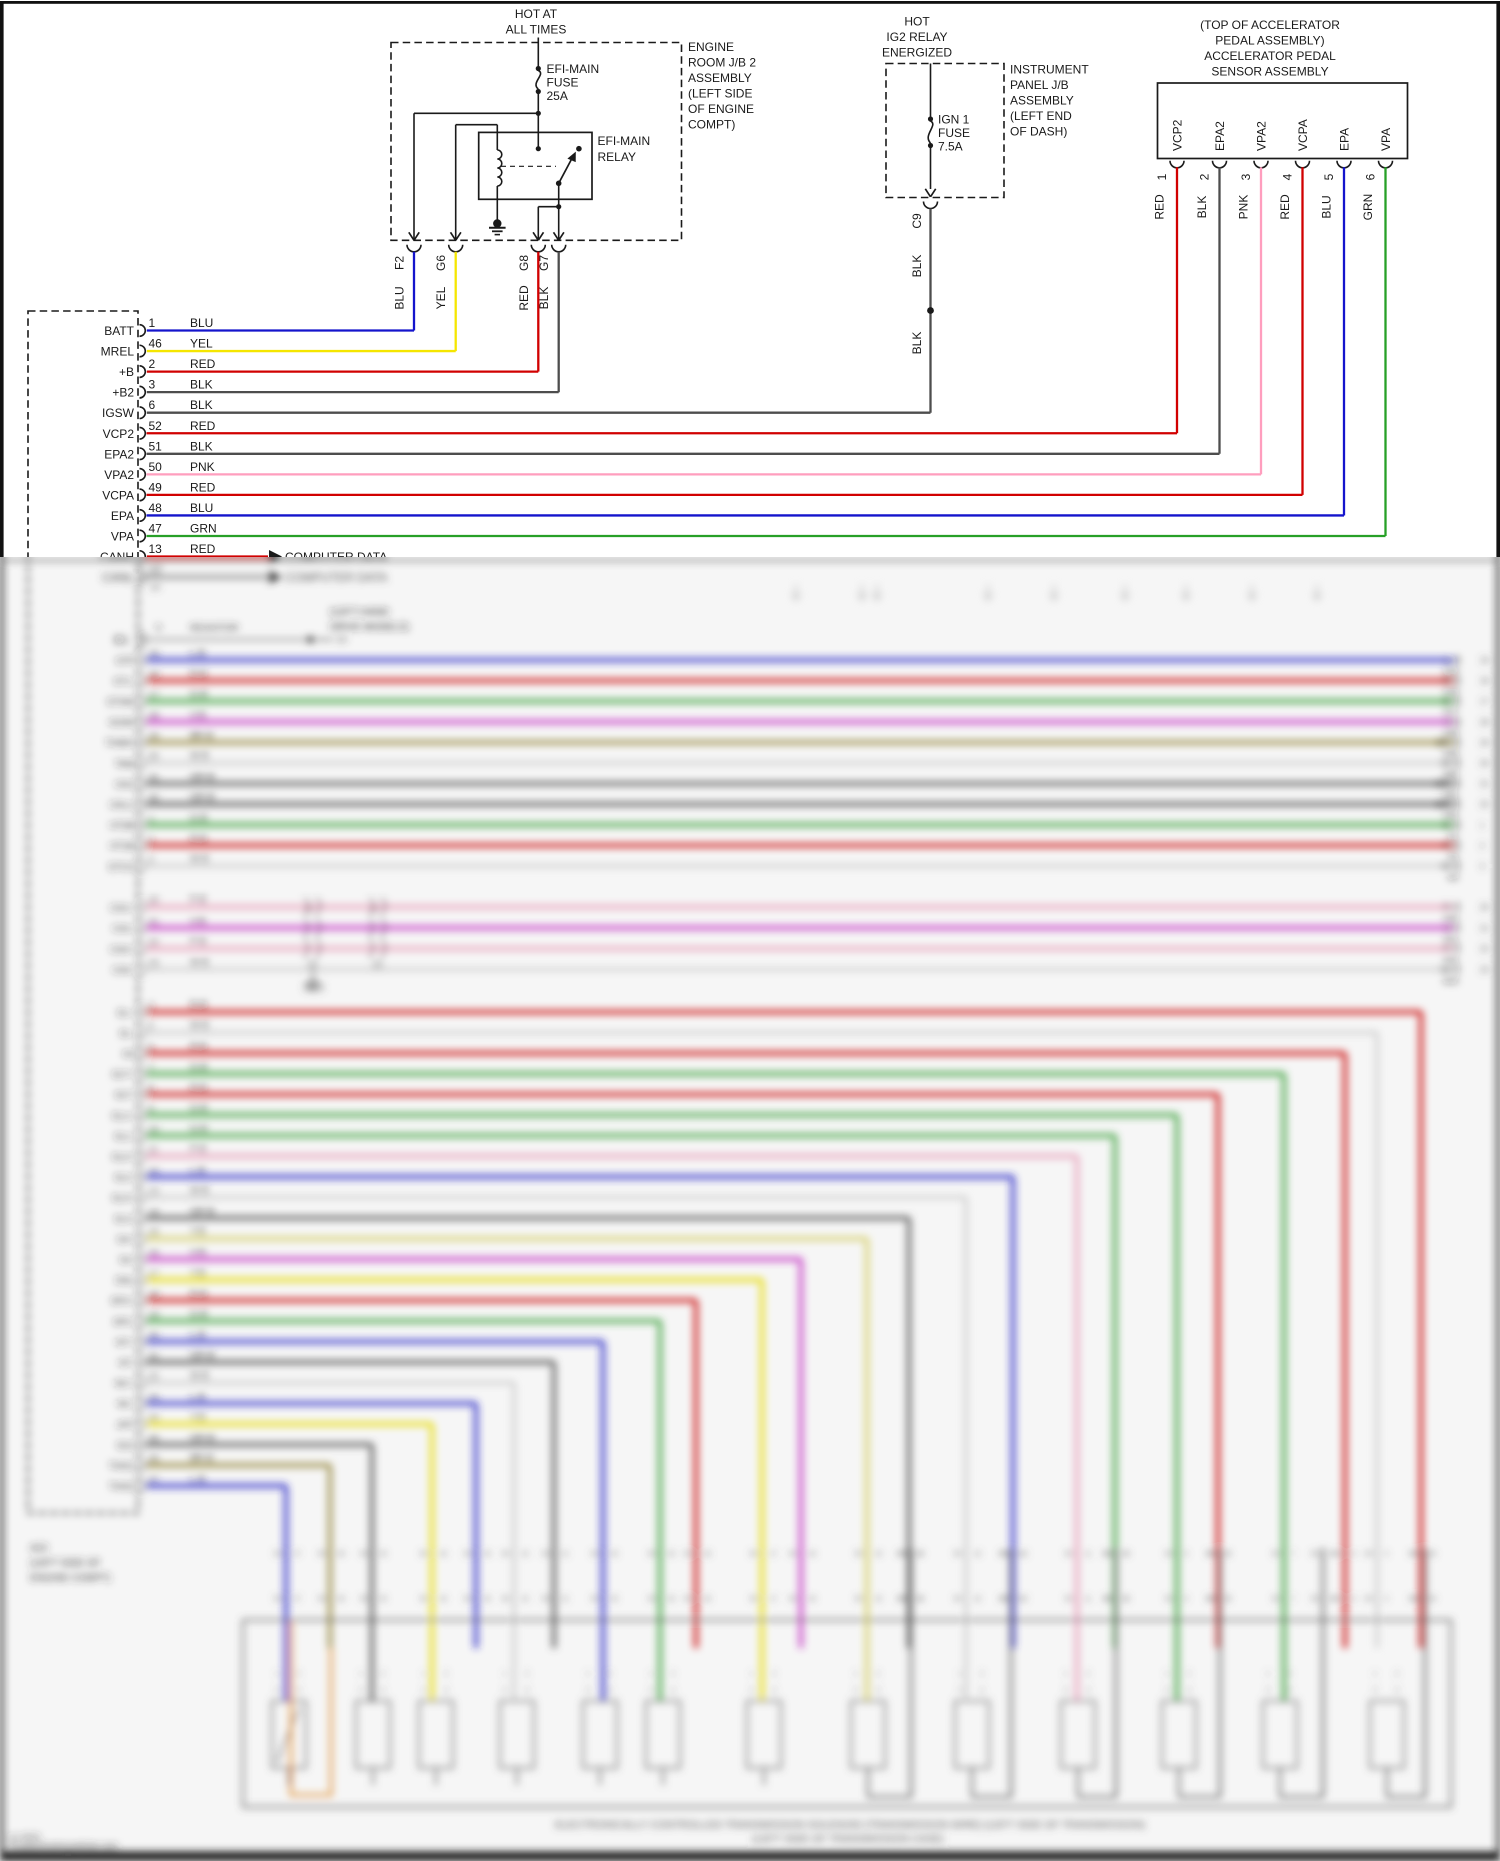 This screenshot has width=1500, height=1861. Describe the element at coordinates (1450, 980) in the screenshot. I see `svg-text: A23` at that location.